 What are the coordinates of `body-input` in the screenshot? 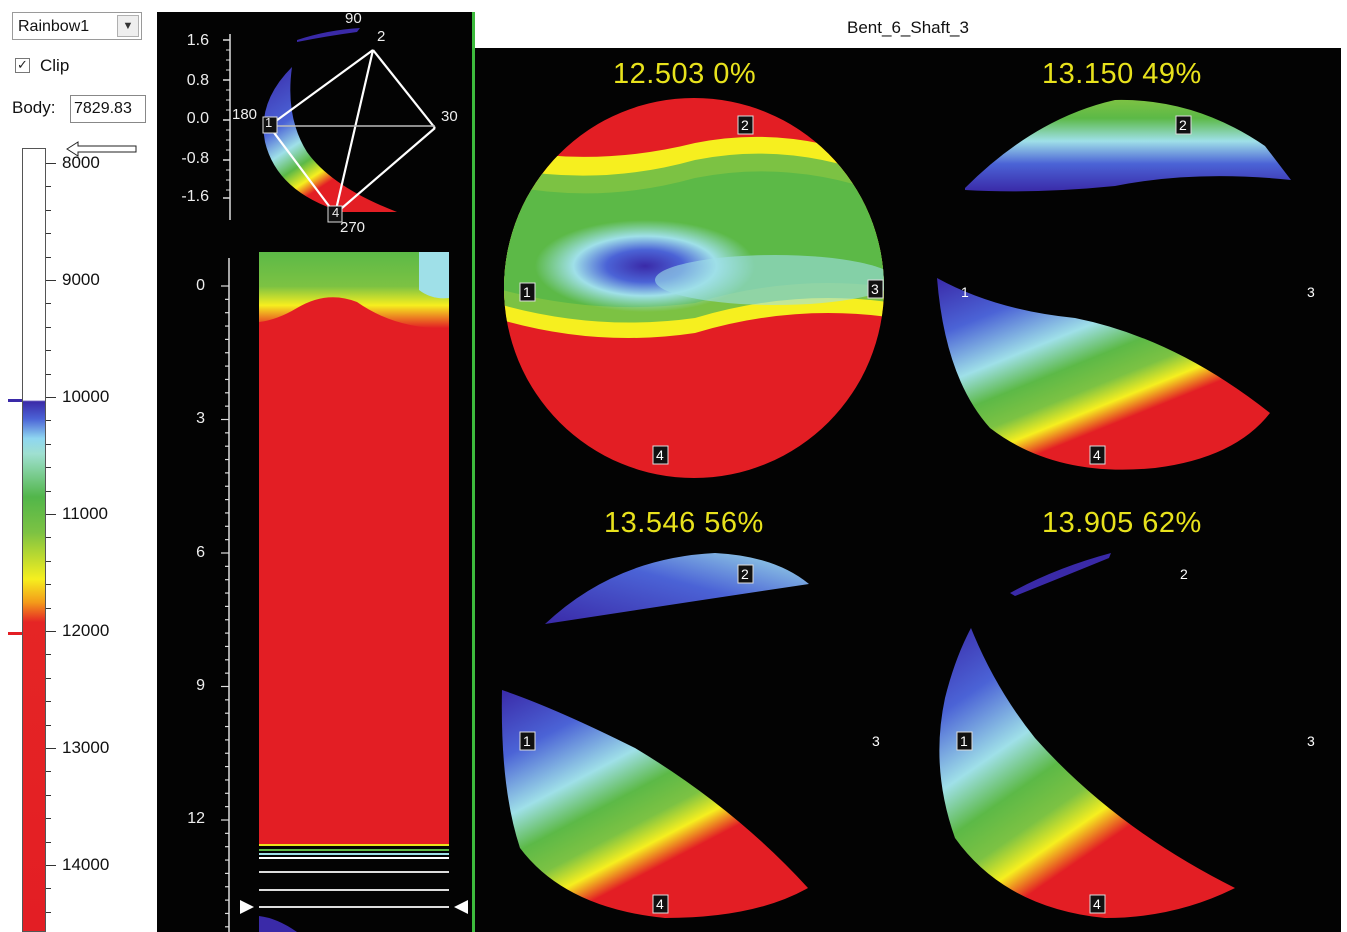 It's located at (108, 109).